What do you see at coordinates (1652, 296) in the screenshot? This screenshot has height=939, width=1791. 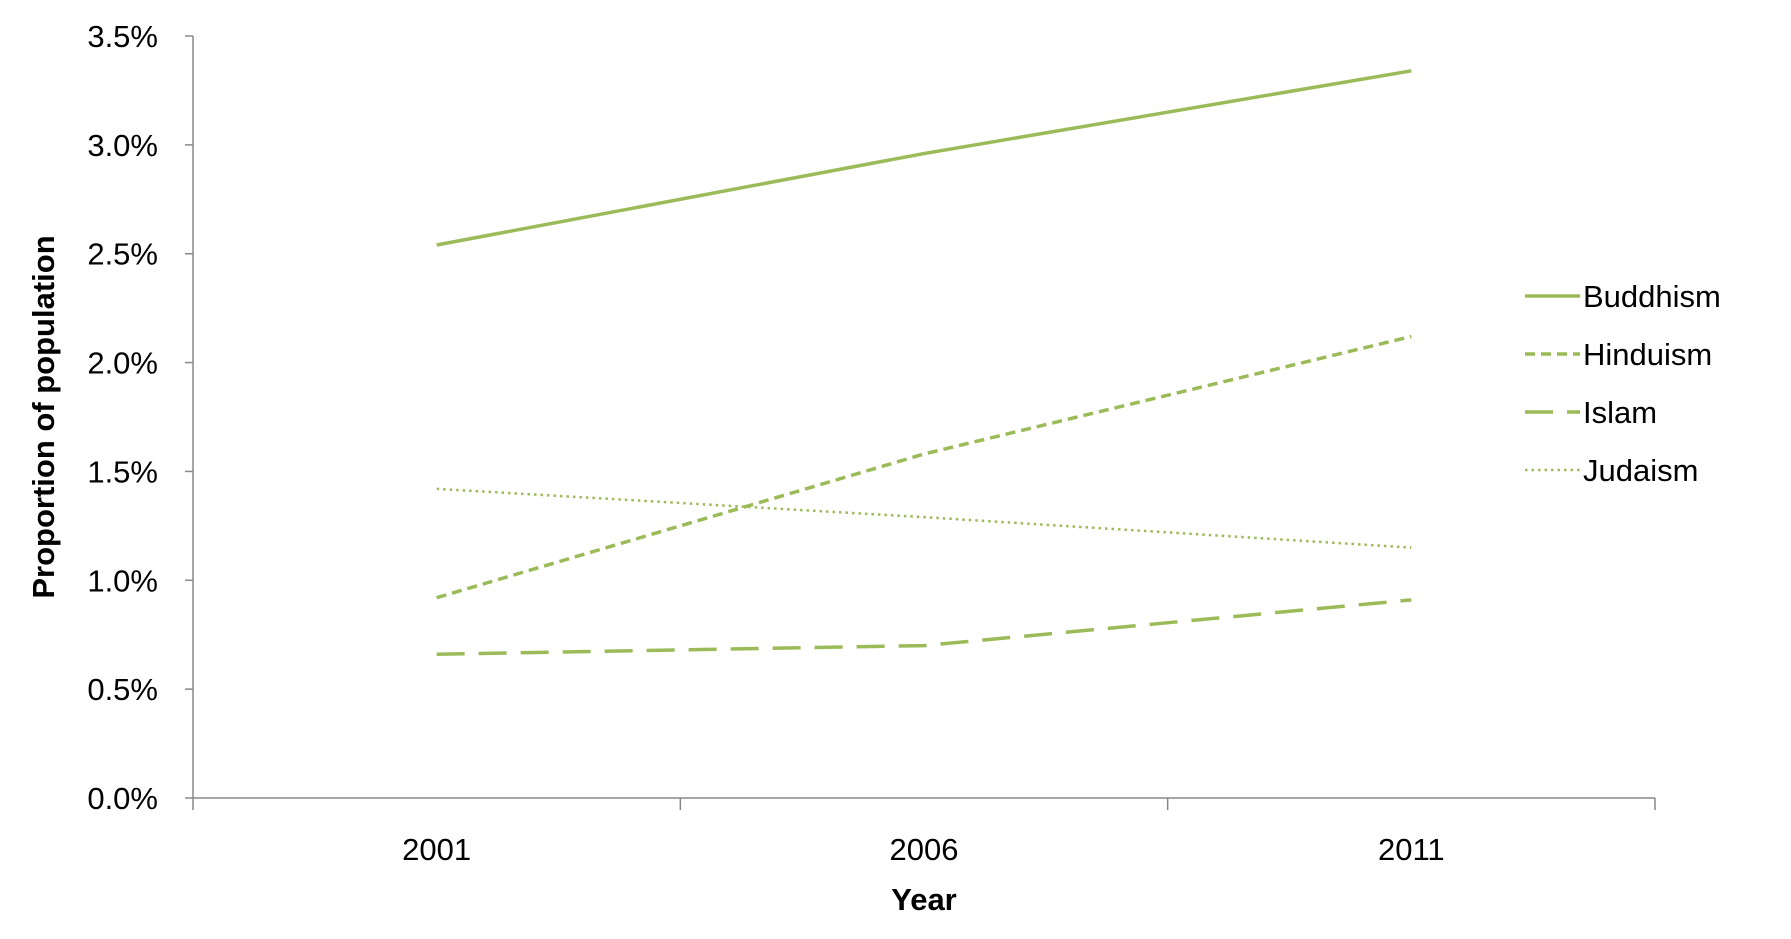 I see `legend-label-buddhism: Buddhism` at bounding box center [1652, 296].